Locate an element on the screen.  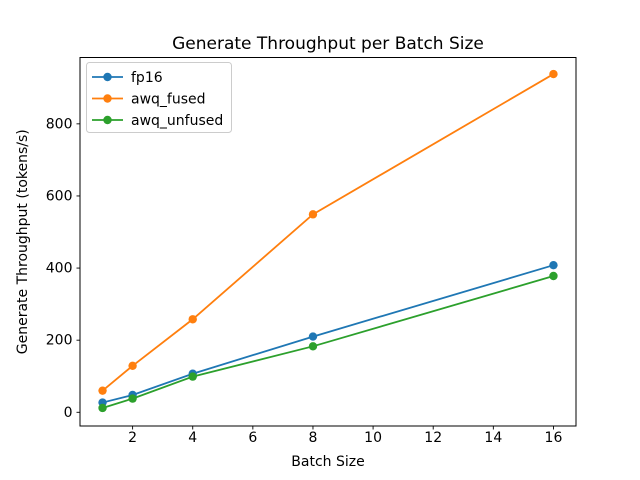
x-tick-label: 4 is located at coordinates (192, 438).